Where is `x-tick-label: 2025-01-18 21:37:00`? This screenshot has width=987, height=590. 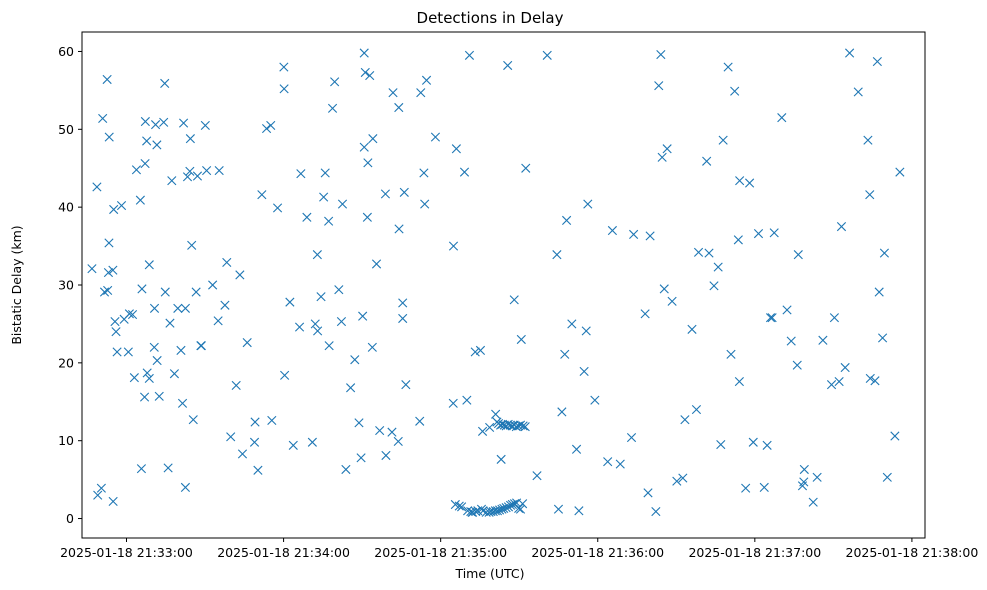 x-tick-label: 2025-01-18 21:37:00 is located at coordinates (754, 552).